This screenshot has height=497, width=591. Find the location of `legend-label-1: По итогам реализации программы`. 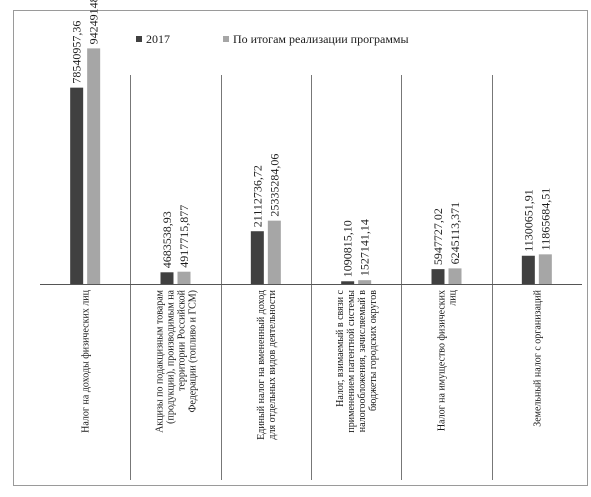

legend-label-1: По итогам реализации программы is located at coordinates (321, 39).